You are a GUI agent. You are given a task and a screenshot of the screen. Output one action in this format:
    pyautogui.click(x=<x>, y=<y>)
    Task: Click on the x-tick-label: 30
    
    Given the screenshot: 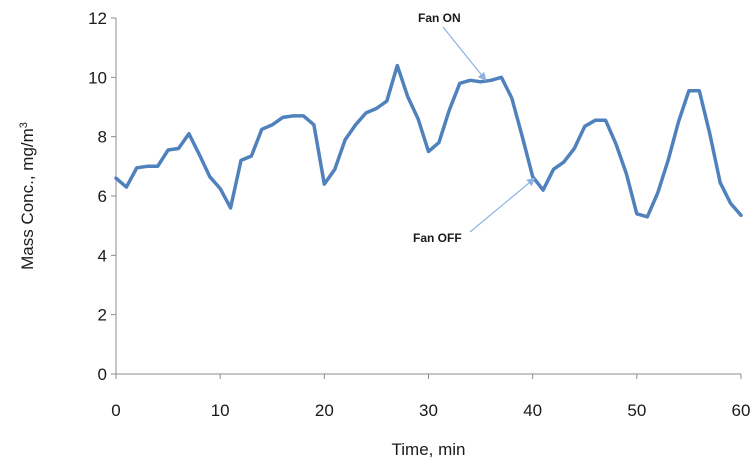 What is the action you would take?
    pyautogui.click(x=428, y=410)
    